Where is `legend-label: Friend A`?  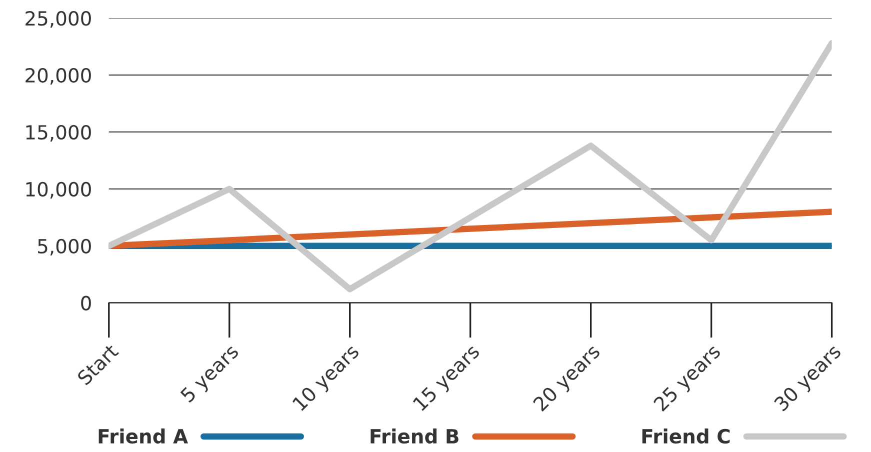
legend-label: Friend A is located at coordinates (143, 436).